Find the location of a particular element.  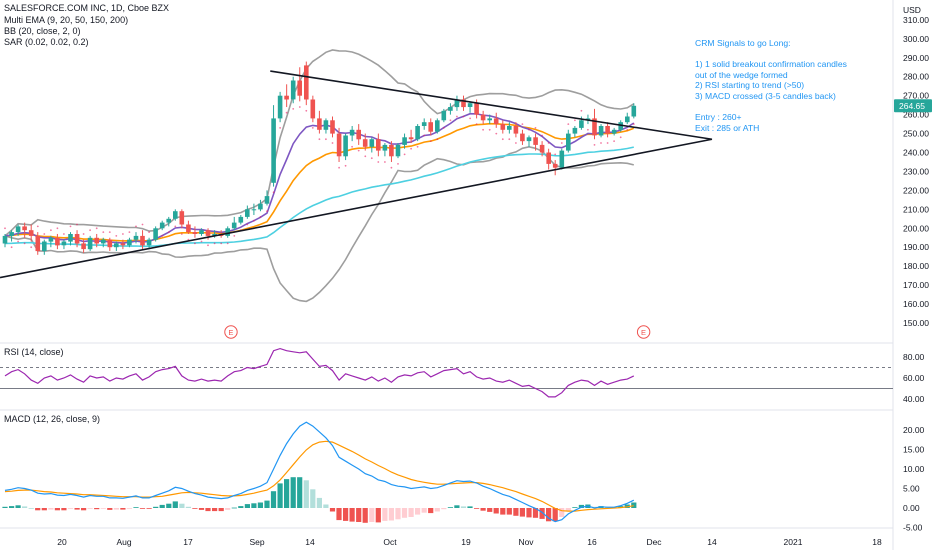

macd-signal-line is located at coordinates (319, 476).